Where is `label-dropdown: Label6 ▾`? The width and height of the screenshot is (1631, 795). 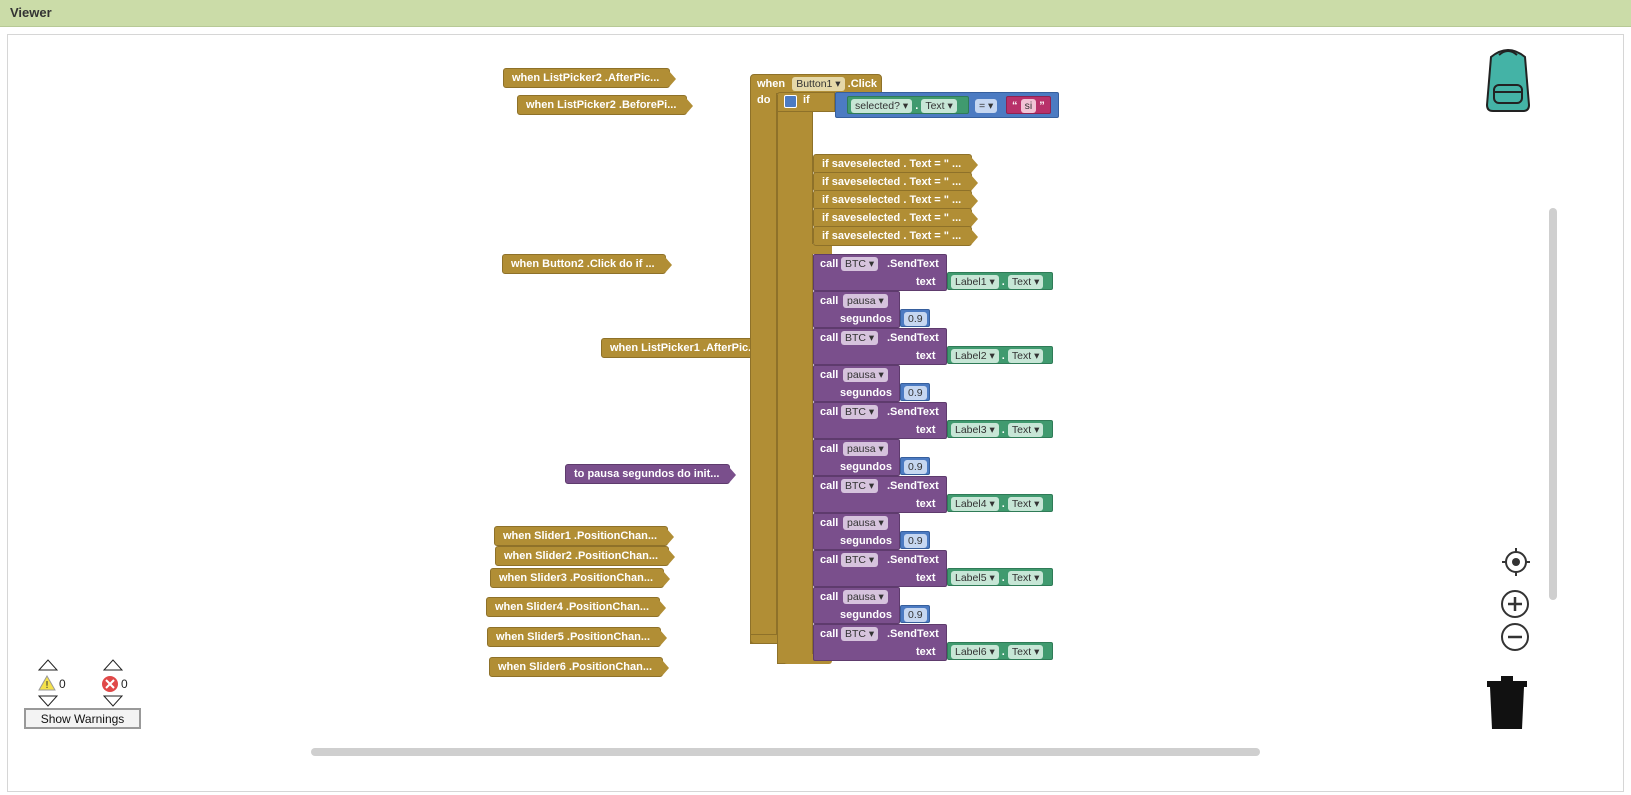 label-dropdown: Label6 ▾ is located at coordinates (975, 652).